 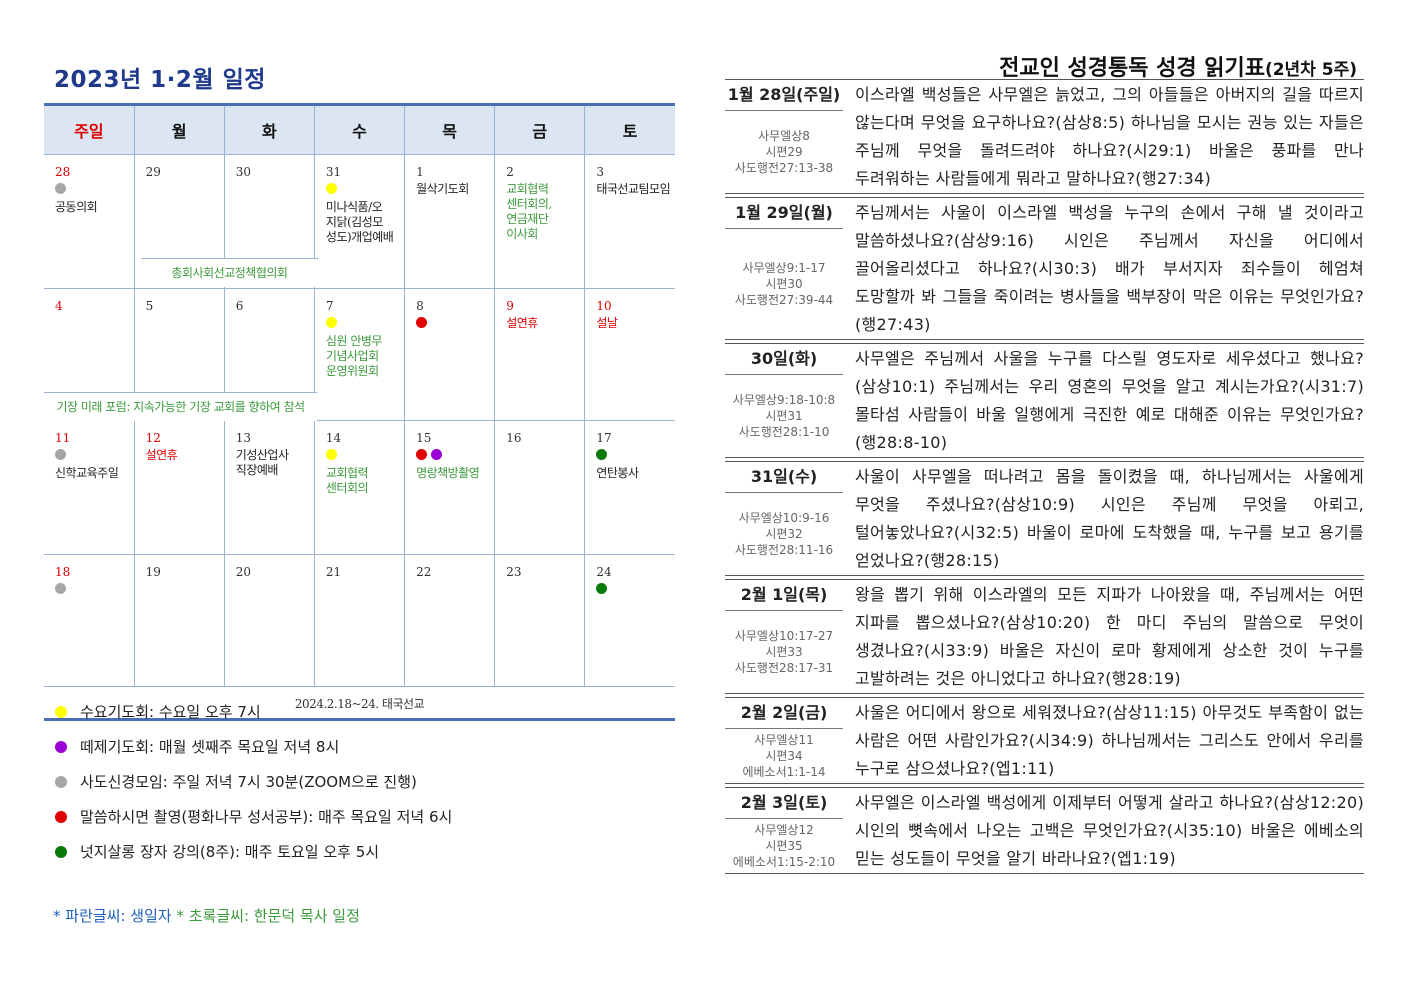 What do you see at coordinates (359, 334) in the screenshot?
I see `day-cell: 7 심원 안병무 기념사업회 운영위원회` at bounding box center [359, 334].